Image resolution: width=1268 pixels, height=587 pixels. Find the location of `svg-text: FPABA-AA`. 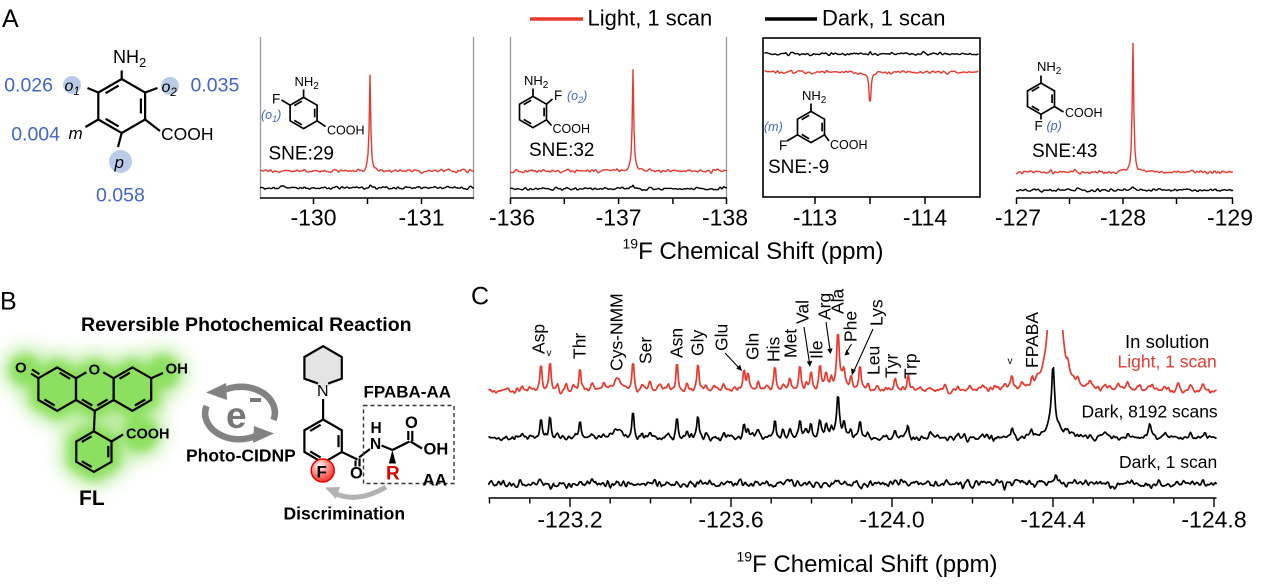

svg-text: FPABA-AA is located at coordinates (408, 392).